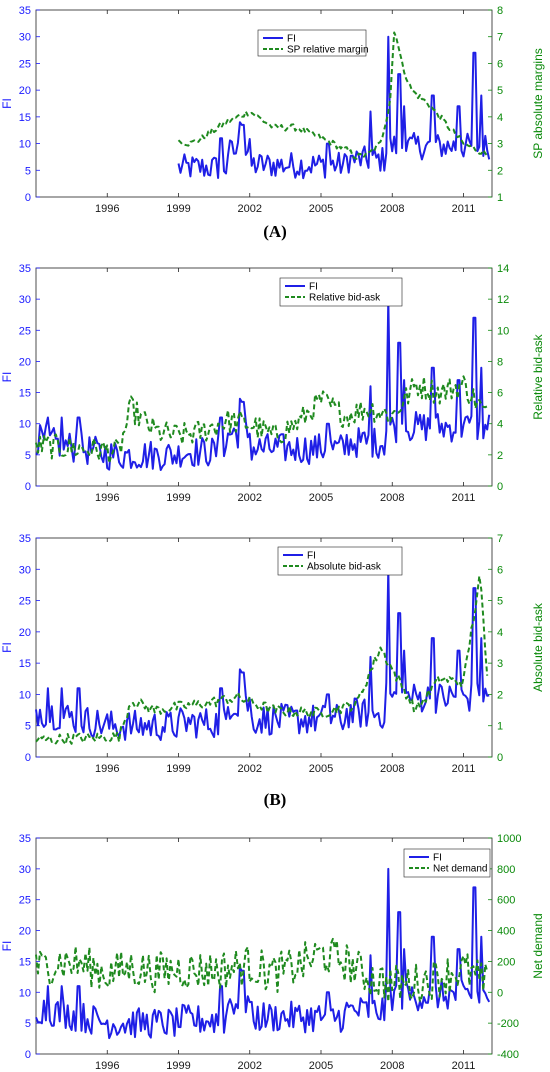  Describe the element at coordinates (328, 50) in the screenshot. I see `legend-label: SP relative margin` at that location.